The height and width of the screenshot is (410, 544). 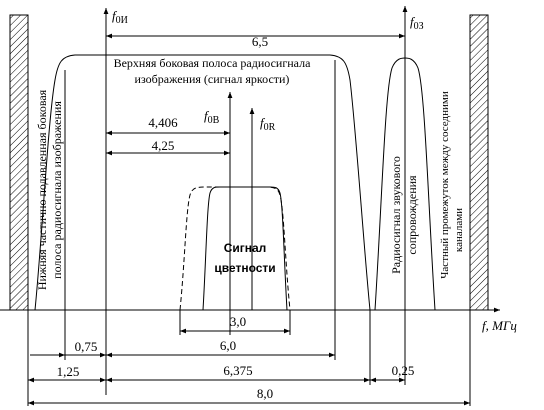 What do you see at coordinates (238, 321) in the screenshot?
I see `dimension: 3,0` at bounding box center [238, 321].